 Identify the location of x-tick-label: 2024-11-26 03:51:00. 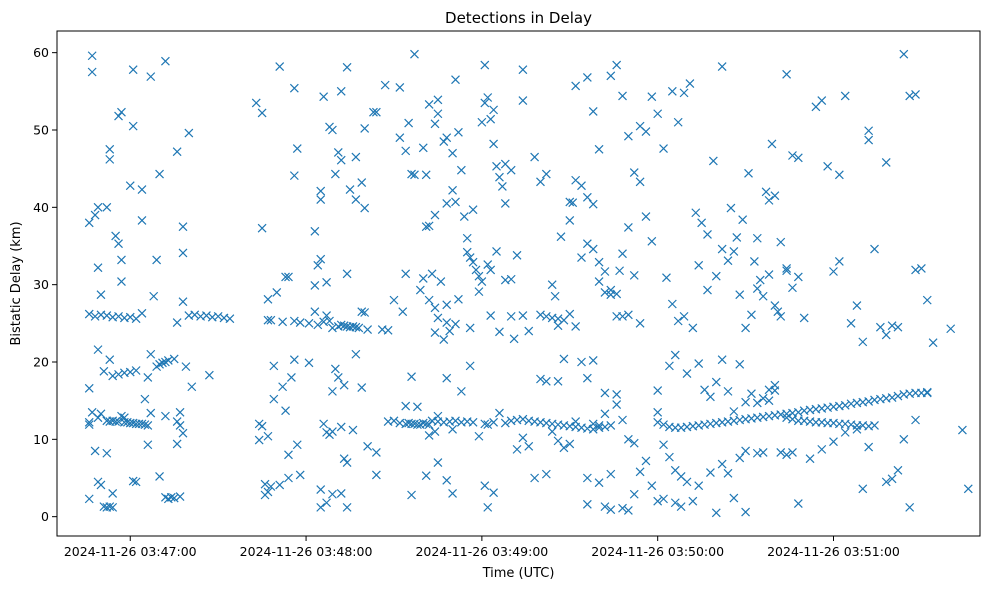
(833, 551).